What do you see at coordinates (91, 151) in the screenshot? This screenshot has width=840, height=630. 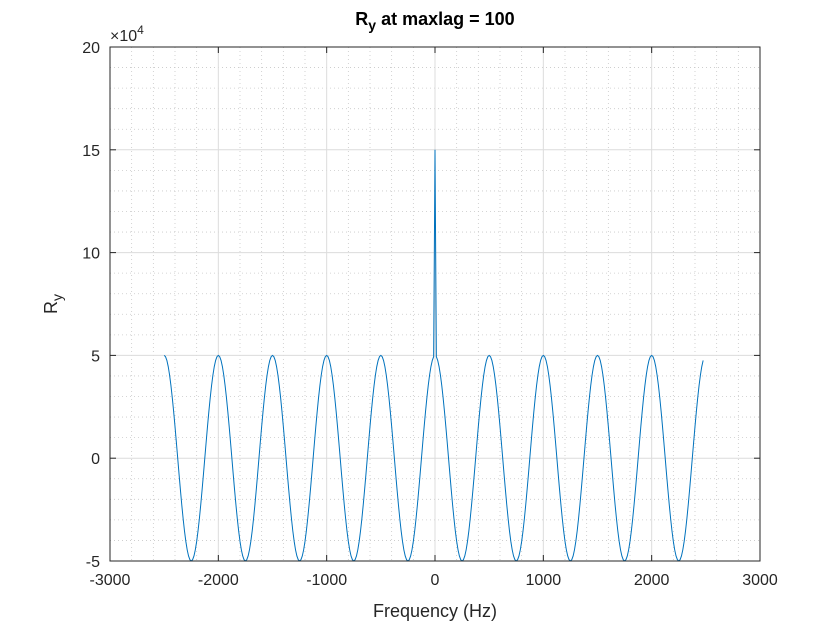 I see `y-tick-label: 15` at bounding box center [91, 151].